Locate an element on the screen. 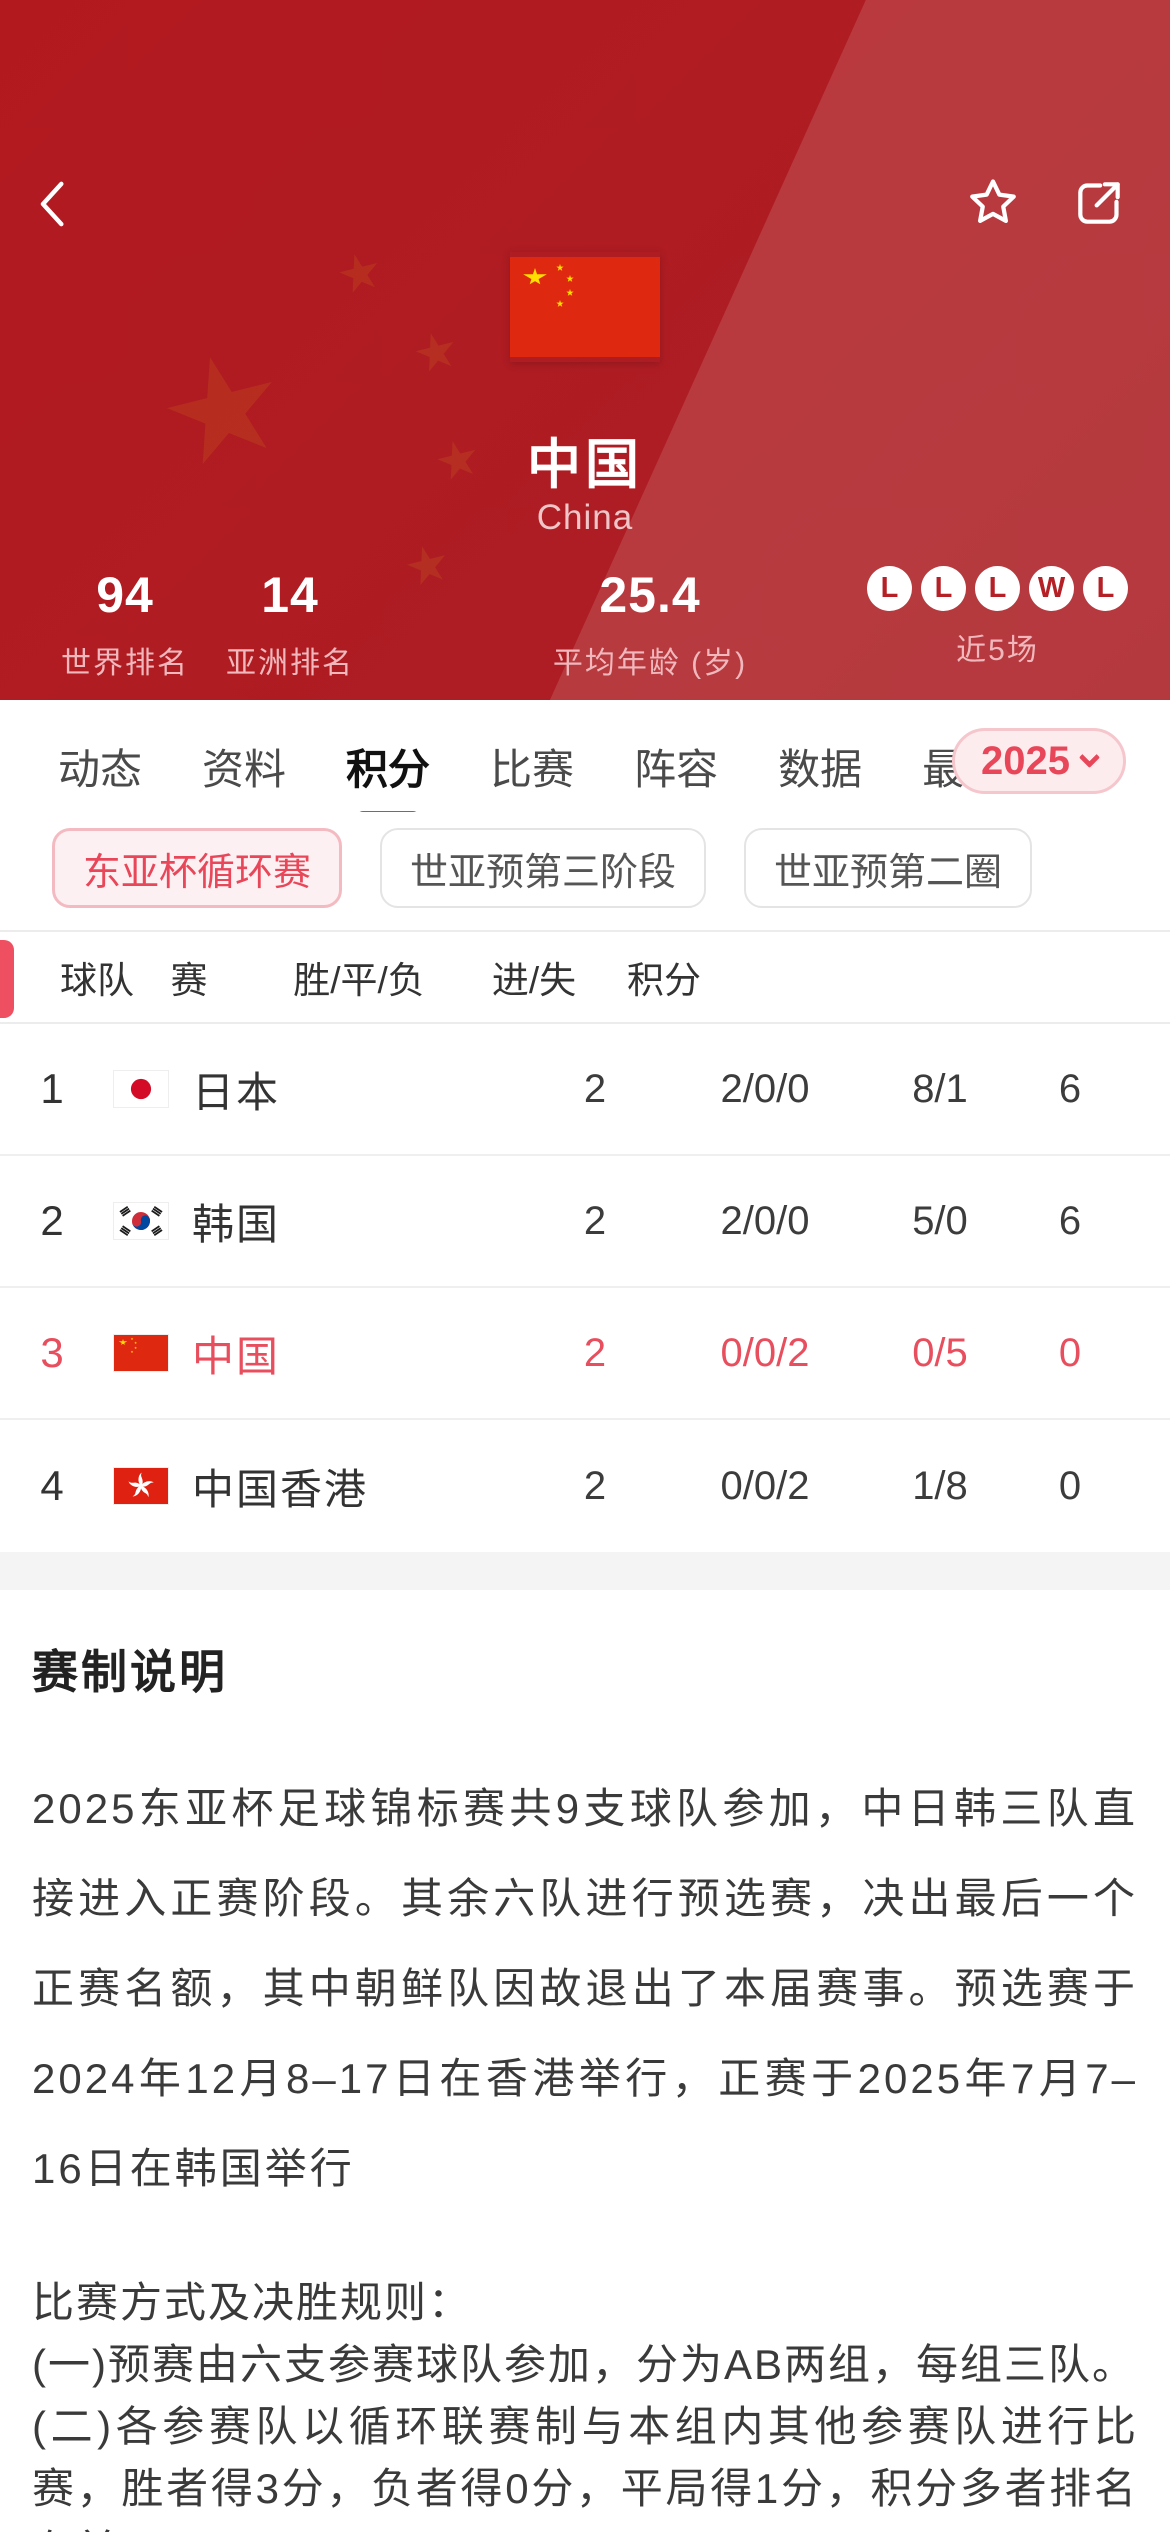  china-flag-icon is located at coordinates (141, 1353).